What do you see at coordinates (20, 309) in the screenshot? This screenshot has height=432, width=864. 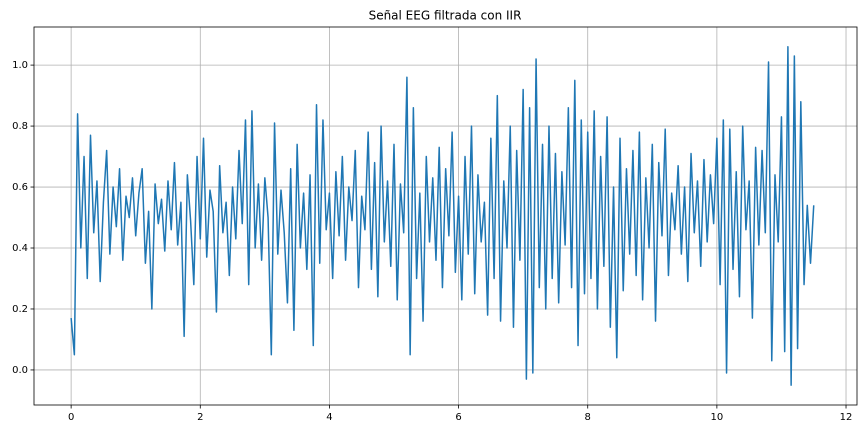 I see `y-tick-label: 0.2` at bounding box center [20, 309].